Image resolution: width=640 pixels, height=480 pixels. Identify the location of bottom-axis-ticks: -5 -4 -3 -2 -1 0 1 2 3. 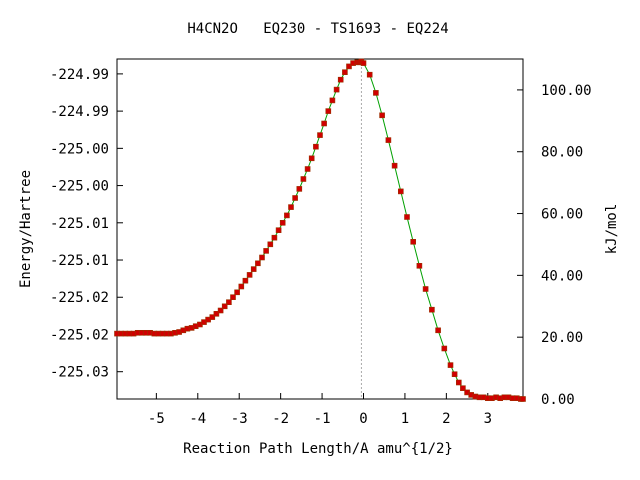
(320, 410).